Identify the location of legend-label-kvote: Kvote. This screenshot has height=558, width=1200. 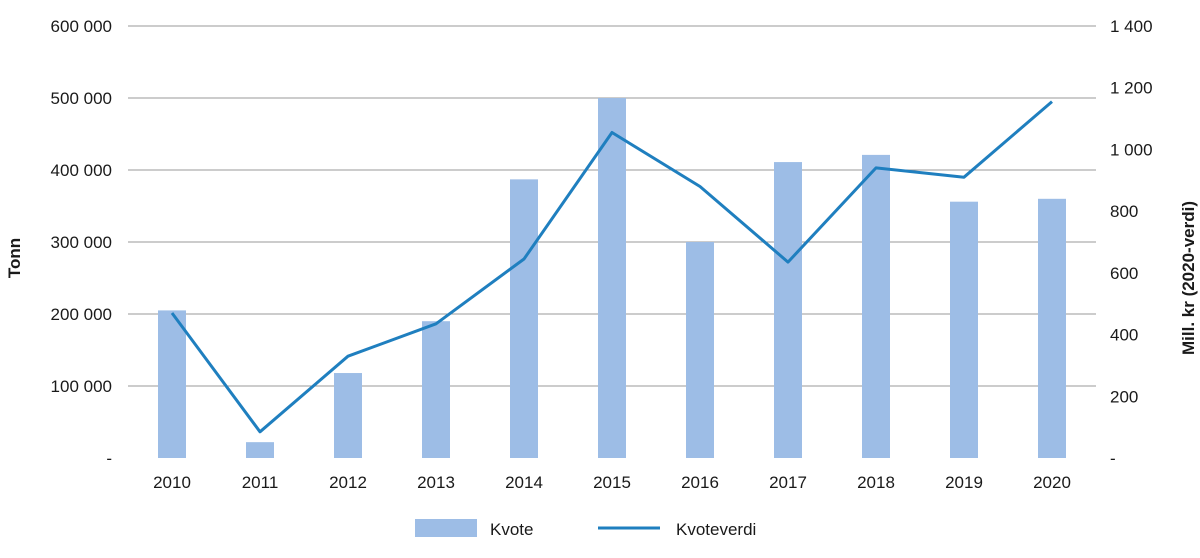
(511, 529).